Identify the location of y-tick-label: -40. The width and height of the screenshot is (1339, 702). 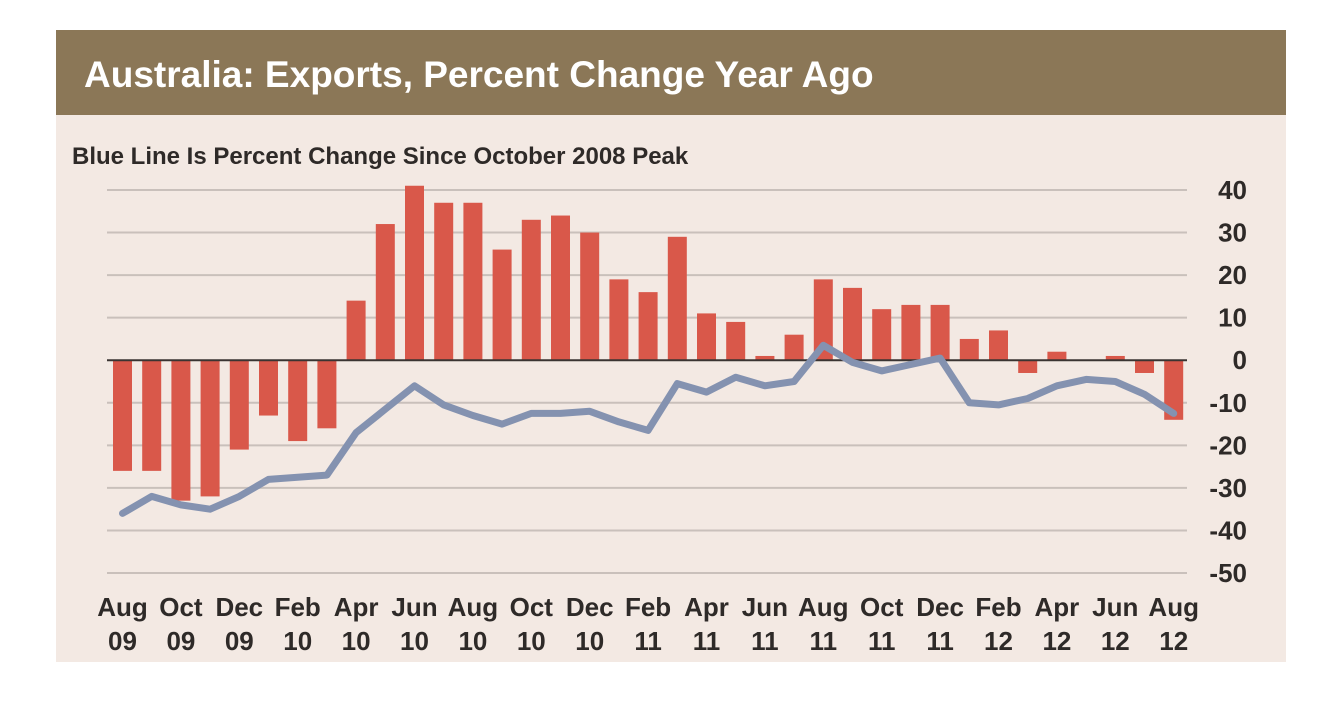
(1228, 530).